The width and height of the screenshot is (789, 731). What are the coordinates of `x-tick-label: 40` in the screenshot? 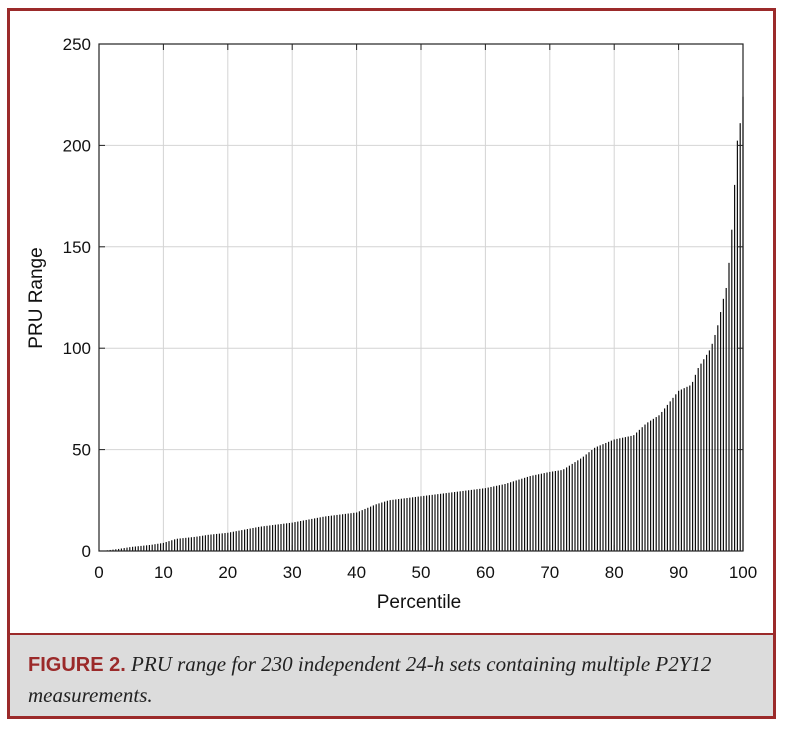 It's located at (356, 572).